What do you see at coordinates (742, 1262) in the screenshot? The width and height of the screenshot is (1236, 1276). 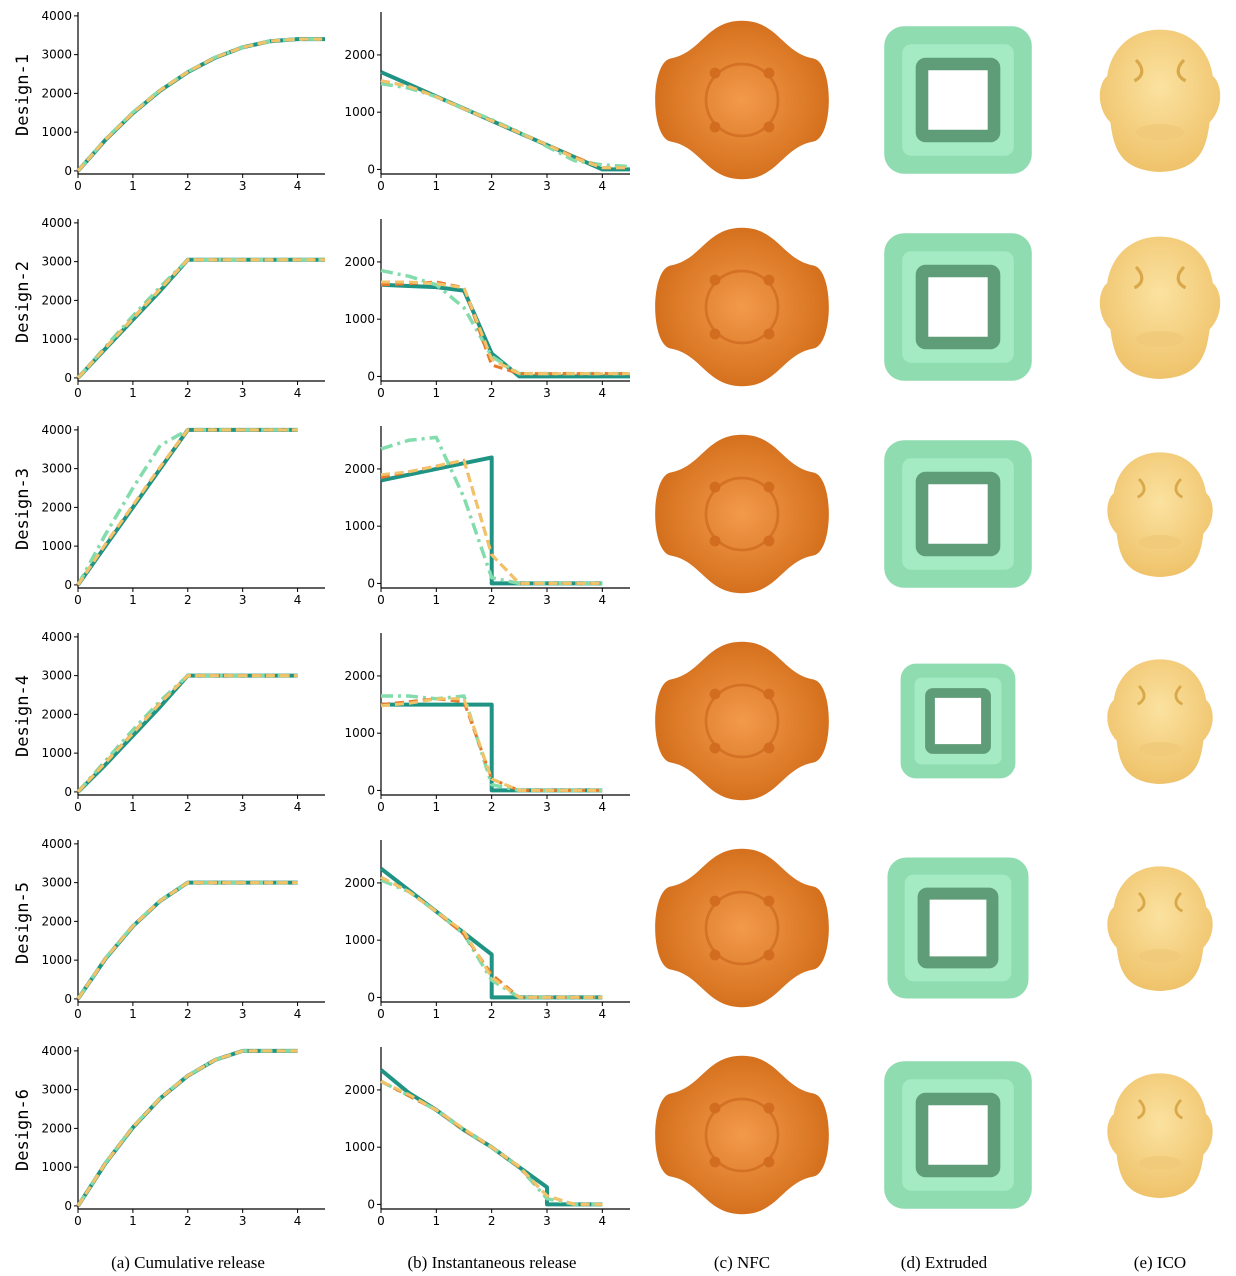 I see `caption: (c) NFC` at bounding box center [742, 1262].